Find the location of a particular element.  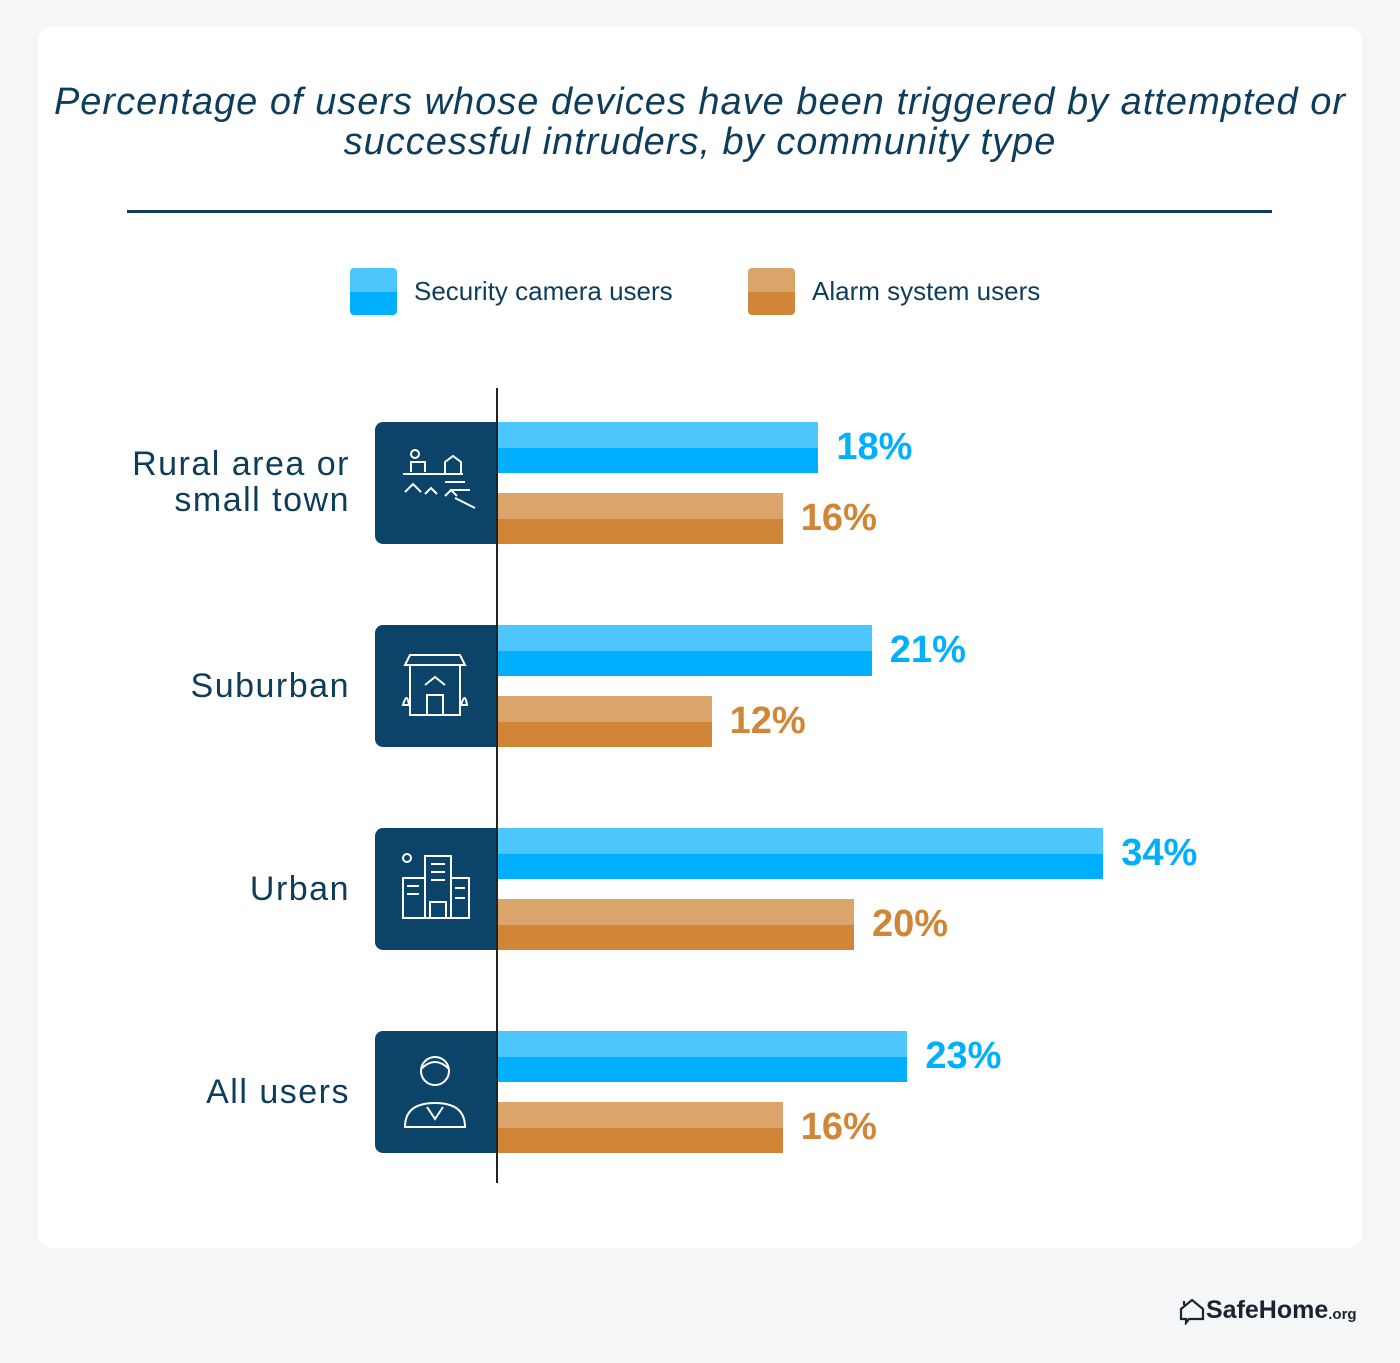

category-label: Rural area or small town is located at coordinates (241, 482).